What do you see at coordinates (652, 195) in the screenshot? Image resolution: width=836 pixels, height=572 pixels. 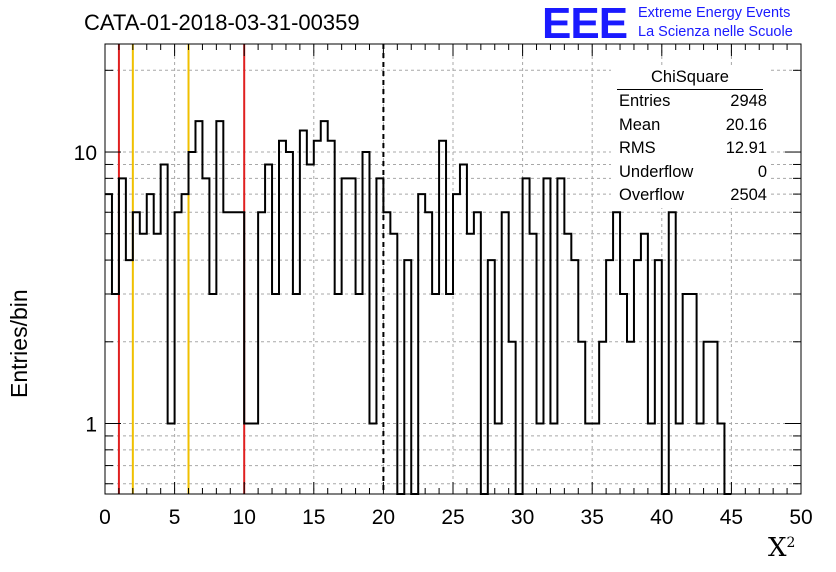 I see `stats-label: Overflow` at bounding box center [652, 195].